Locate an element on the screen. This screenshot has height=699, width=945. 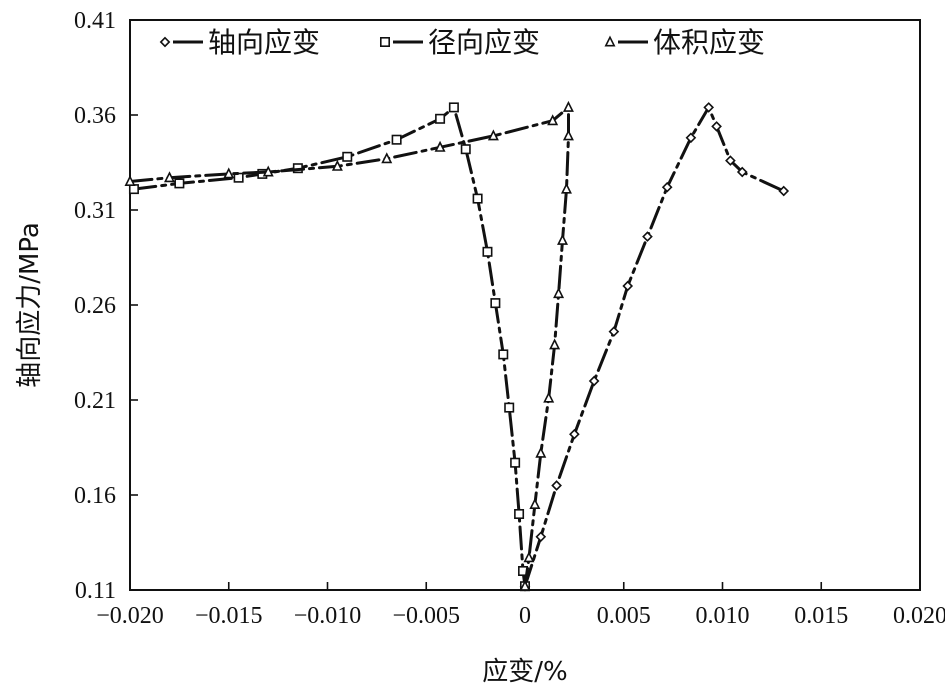
legend-item: 轴向应变 is located at coordinates (239, 42).